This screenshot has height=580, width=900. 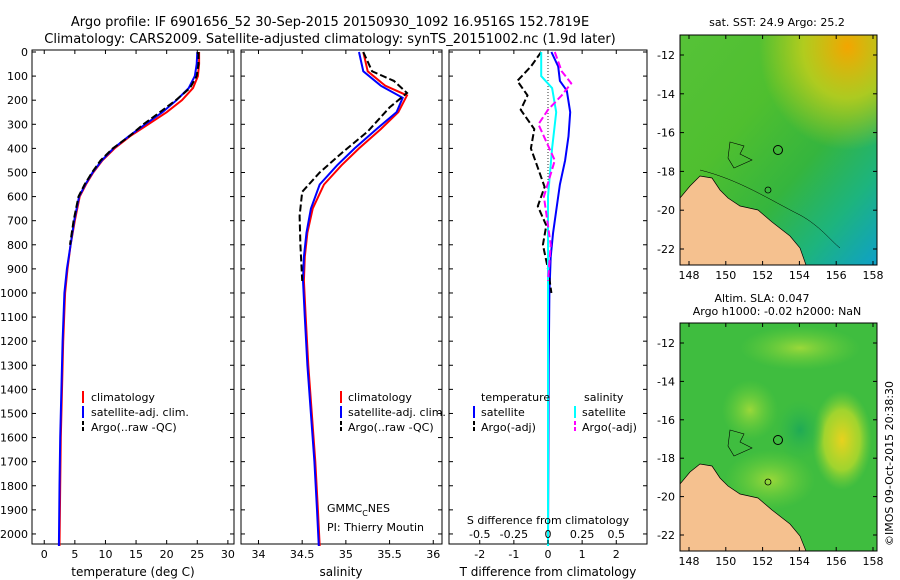 What do you see at coordinates (503, 412) in the screenshot?
I see `legend-temp-satellite-label: satellite` at bounding box center [503, 412].